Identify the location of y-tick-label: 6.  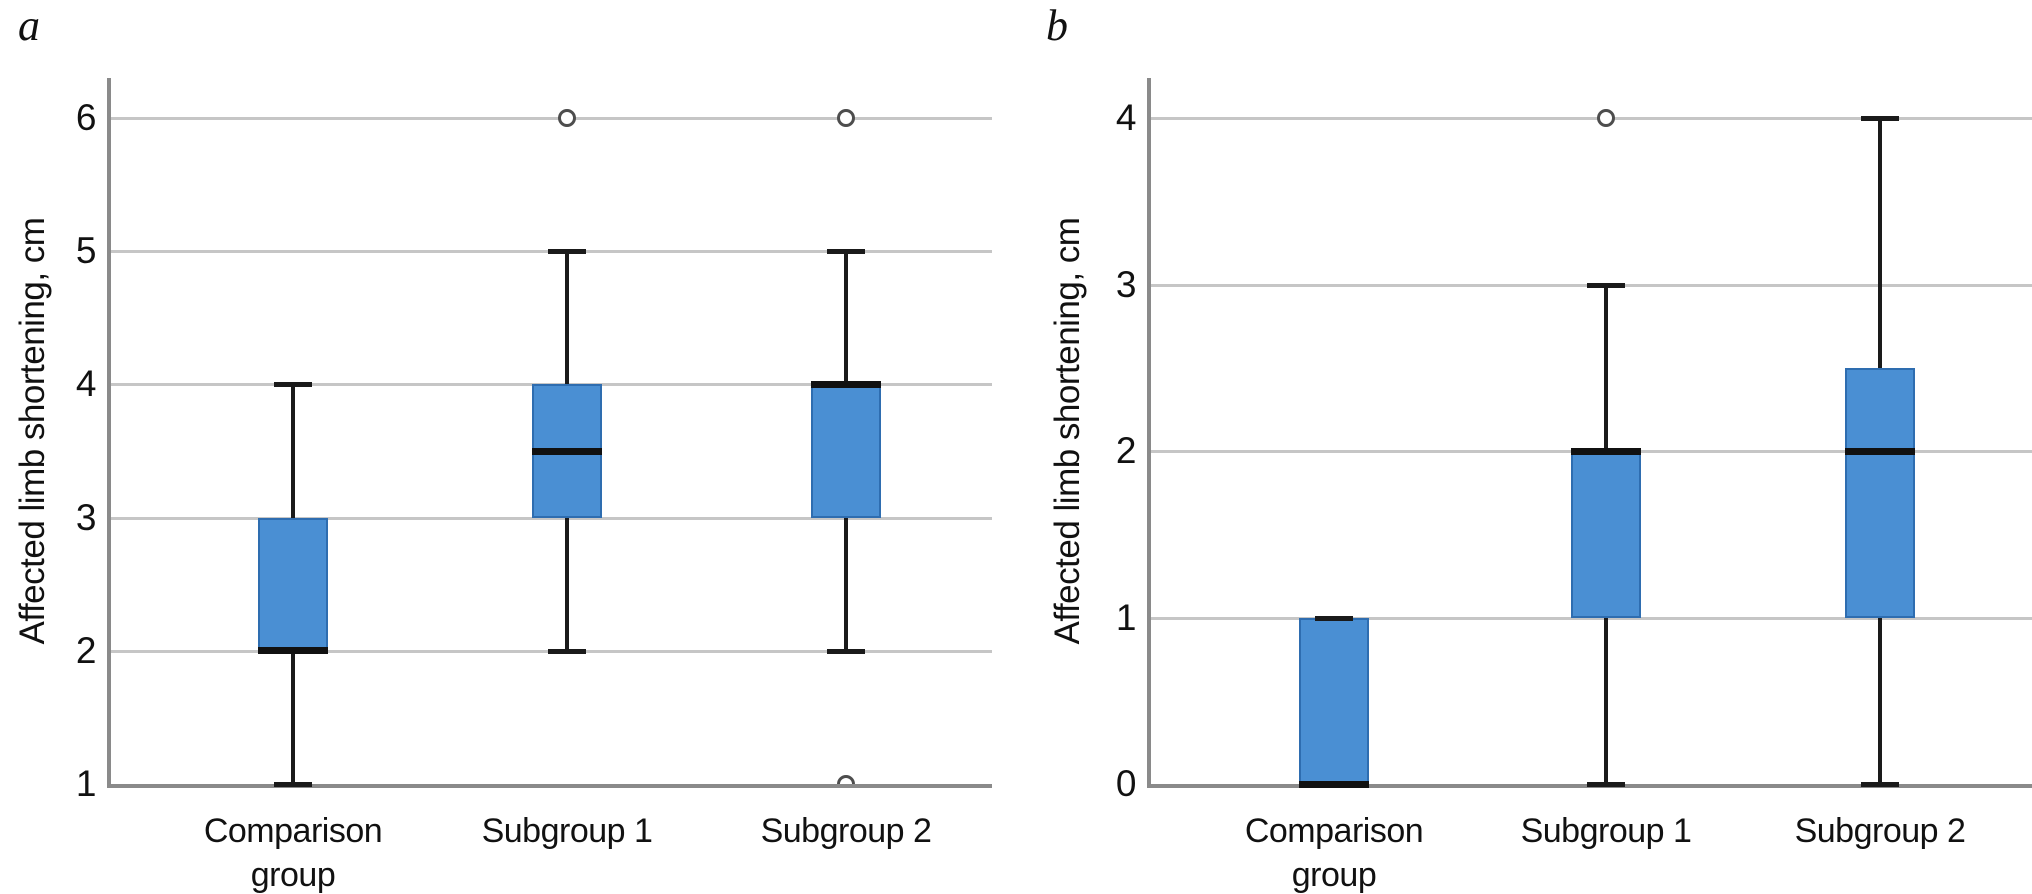
(86, 117).